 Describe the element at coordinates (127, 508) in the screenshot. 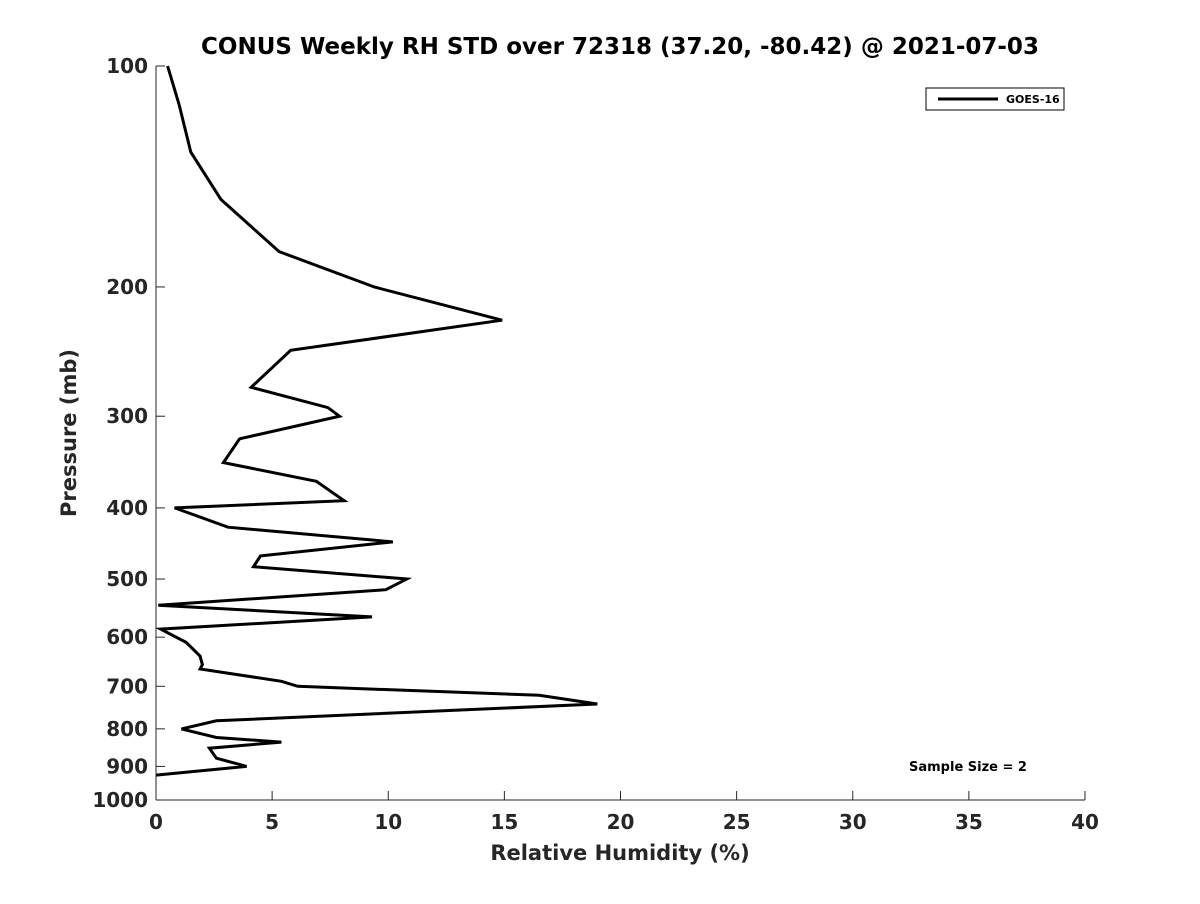

I see `y-tick-label: 400` at that location.